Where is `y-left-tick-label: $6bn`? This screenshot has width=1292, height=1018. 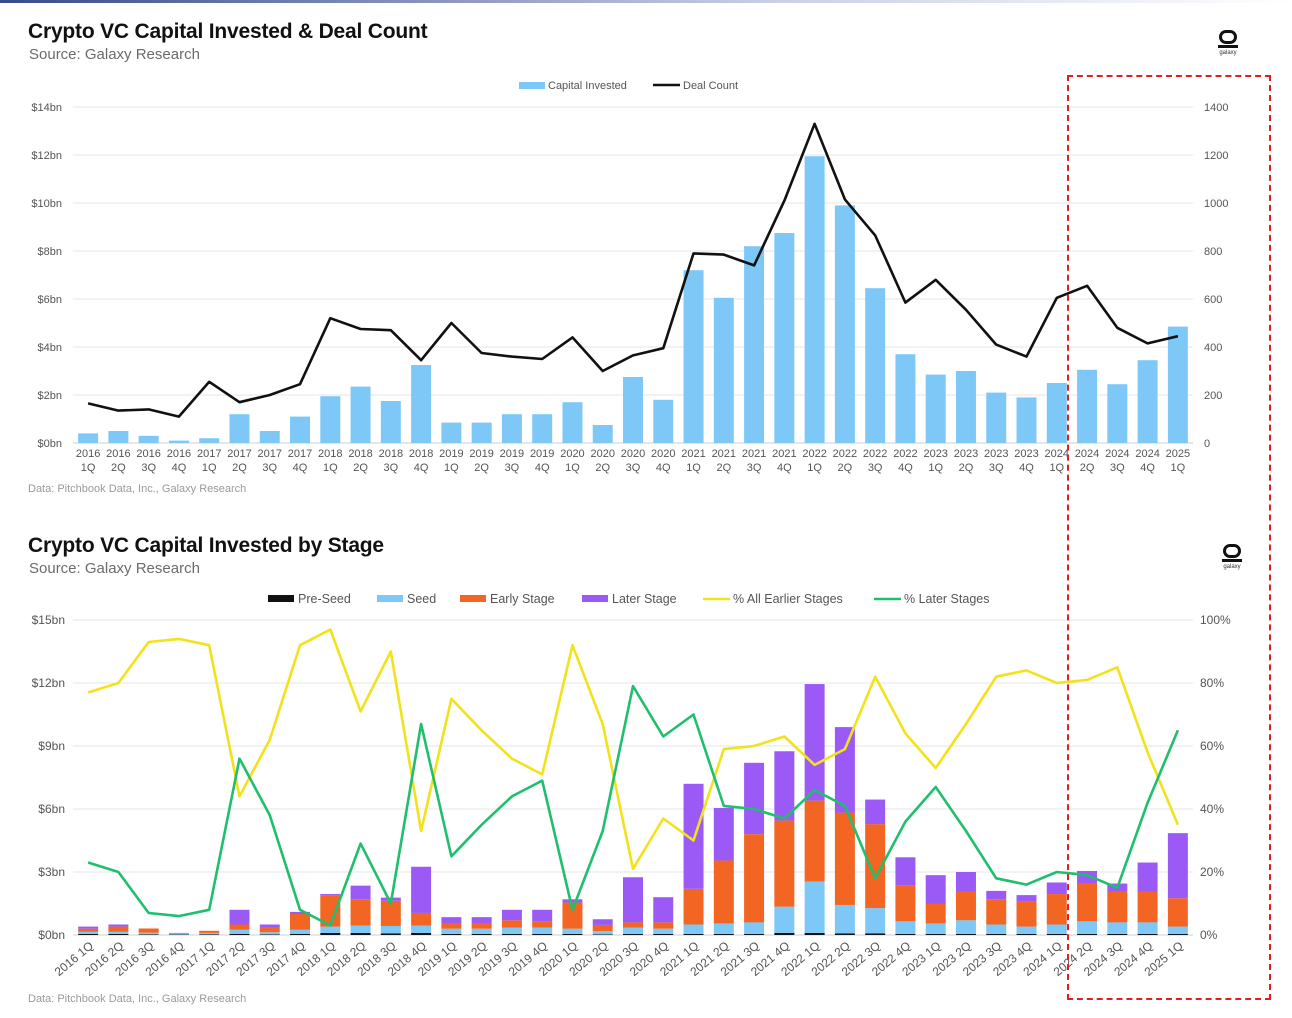
y-left-tick-label: $6bn is located at coordinates (51, 809).